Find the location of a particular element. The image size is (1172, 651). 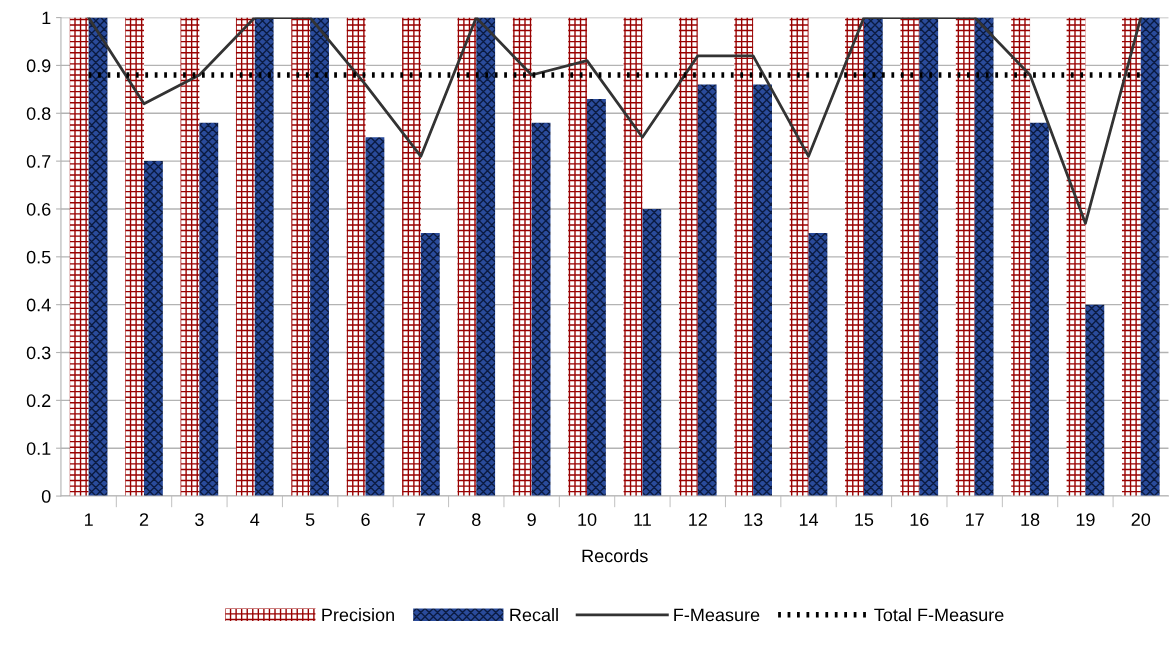

x-tick-label: 12 is located at coordinates (698, 519).